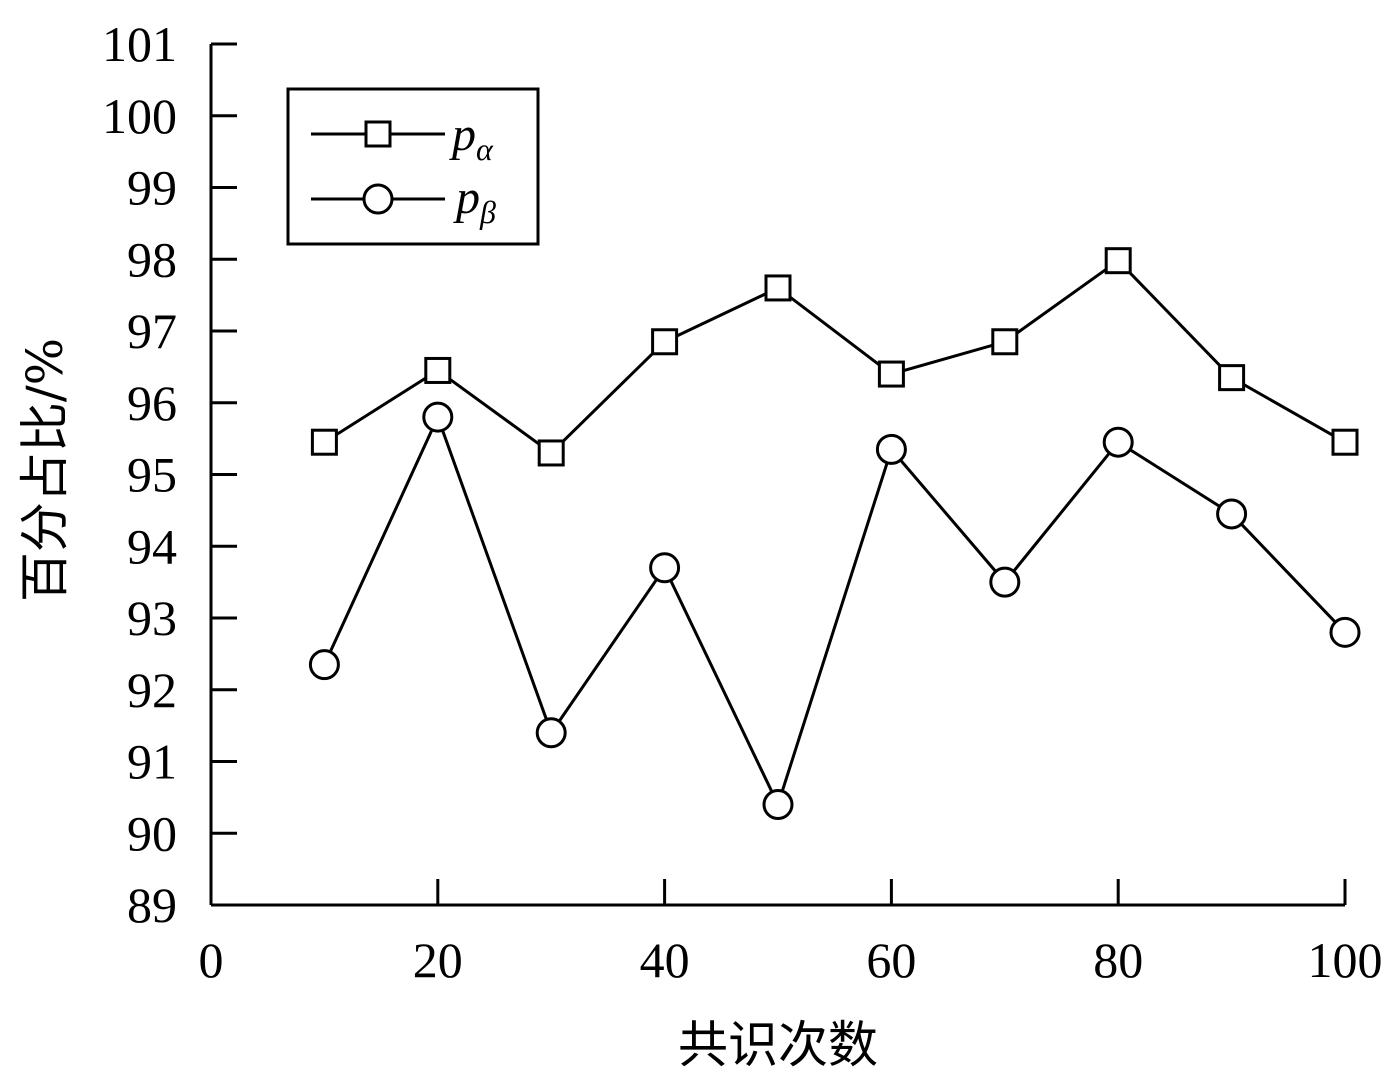 The height and width of the screenshot is (1077, 1393). What do you see at coordinates (1118, 960) in the screenshot?
I see `x-tick-label: 80` at bounding box center [1118, 960].